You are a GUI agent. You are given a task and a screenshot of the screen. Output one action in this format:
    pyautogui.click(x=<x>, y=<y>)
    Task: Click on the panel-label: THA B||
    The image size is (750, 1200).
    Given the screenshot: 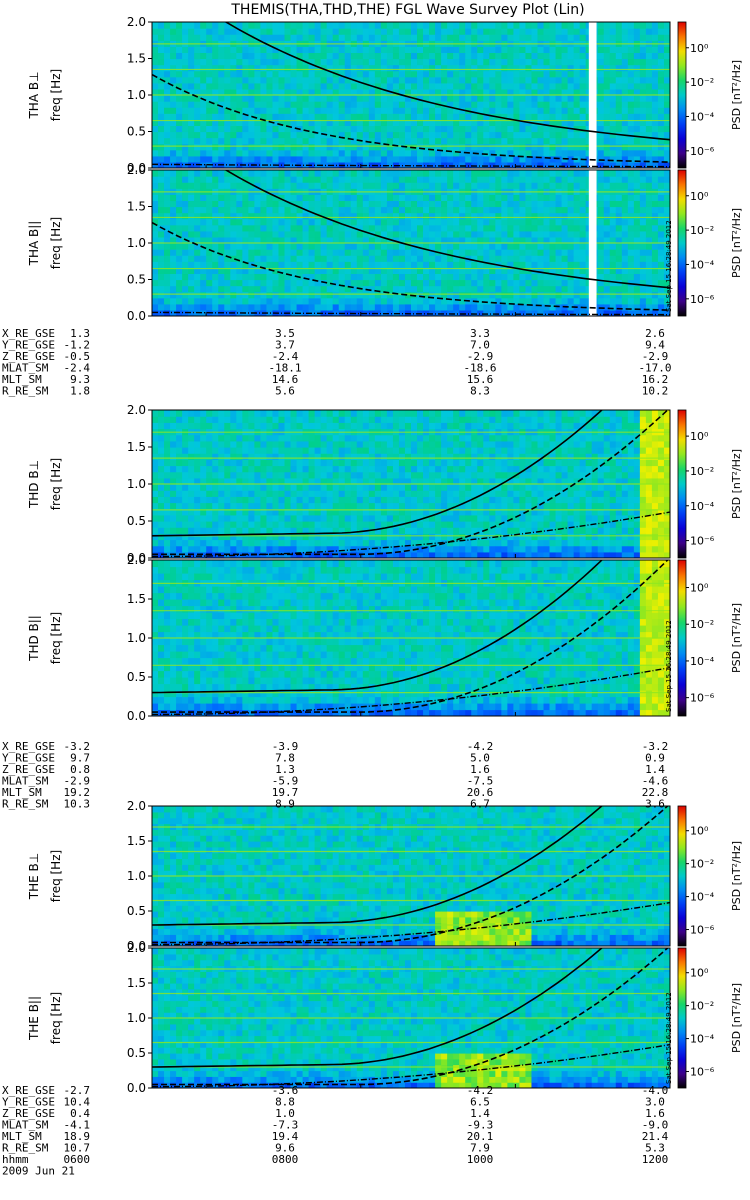 What is the action you would take?
    pyautogui.click(x=34, y=244)
    